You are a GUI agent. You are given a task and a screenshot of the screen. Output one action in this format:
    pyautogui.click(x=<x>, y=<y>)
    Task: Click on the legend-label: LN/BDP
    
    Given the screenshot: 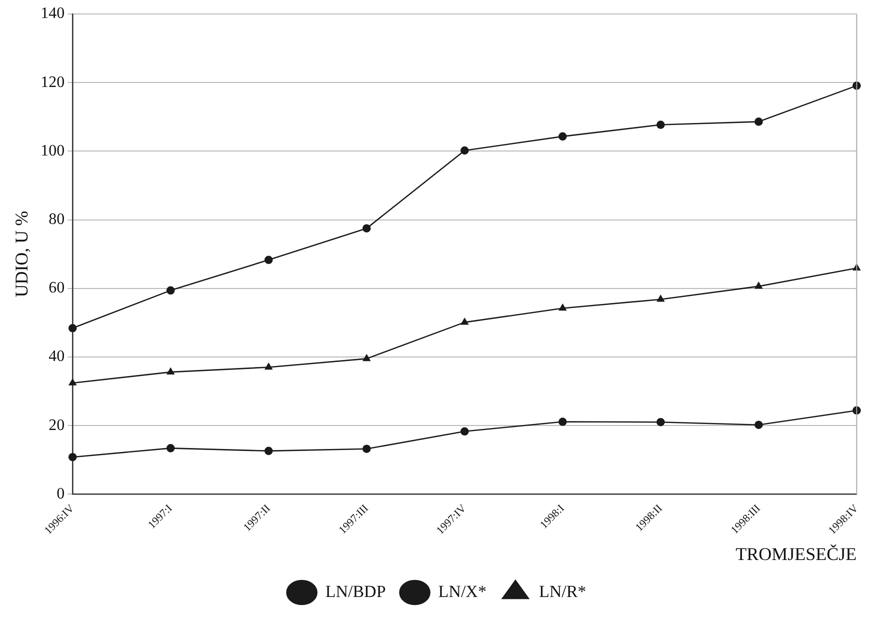 What is the action you would take?
    pyautogui.click(x=355, y=591)
    